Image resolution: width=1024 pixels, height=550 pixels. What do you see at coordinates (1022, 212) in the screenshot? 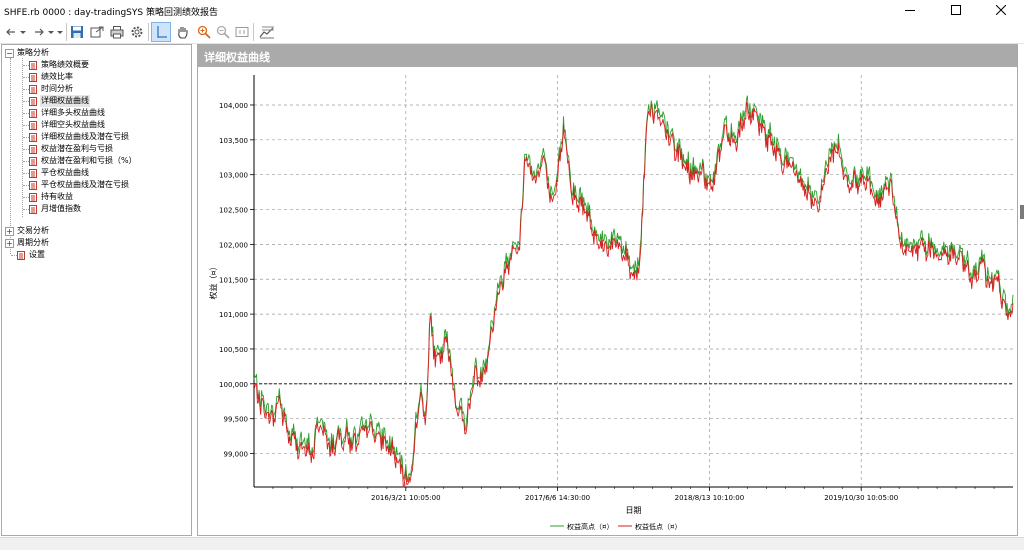
I see `window-scroll-indicator` at bounding box center [1022, 212].